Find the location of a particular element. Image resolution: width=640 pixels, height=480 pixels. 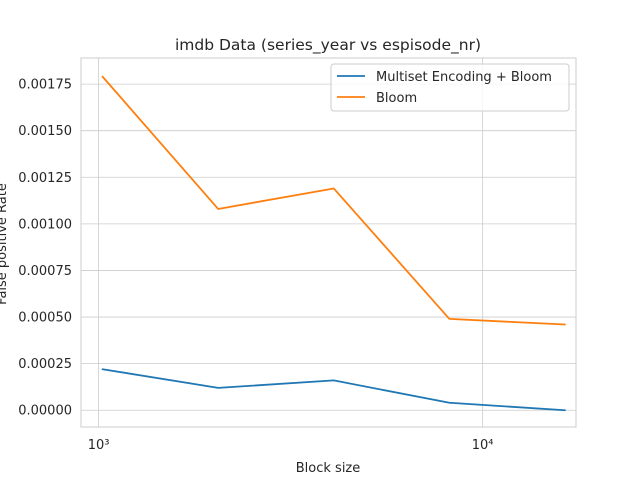

y-tick-label: 0.00075 is located at coordinates (45, 271).